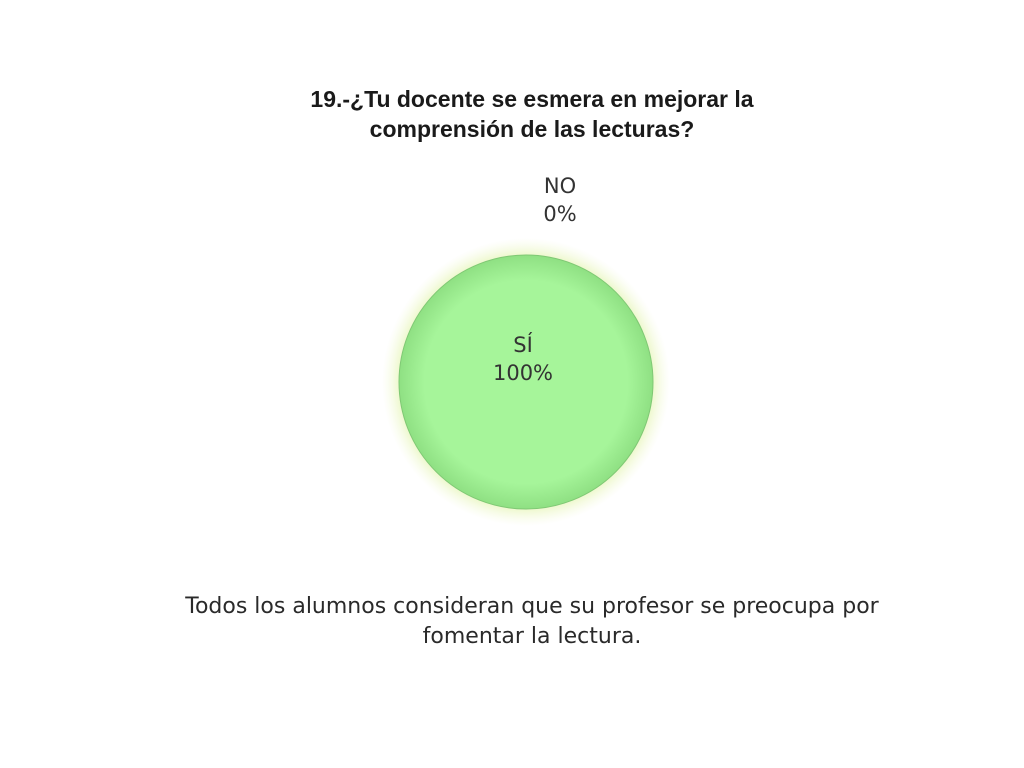 Image resolution: width=1024 pixels, height=768 pixels. I want to click on chart-title-line-1: 19.-¿Tu docente se esmera en mejorar la, so click(532, 99).